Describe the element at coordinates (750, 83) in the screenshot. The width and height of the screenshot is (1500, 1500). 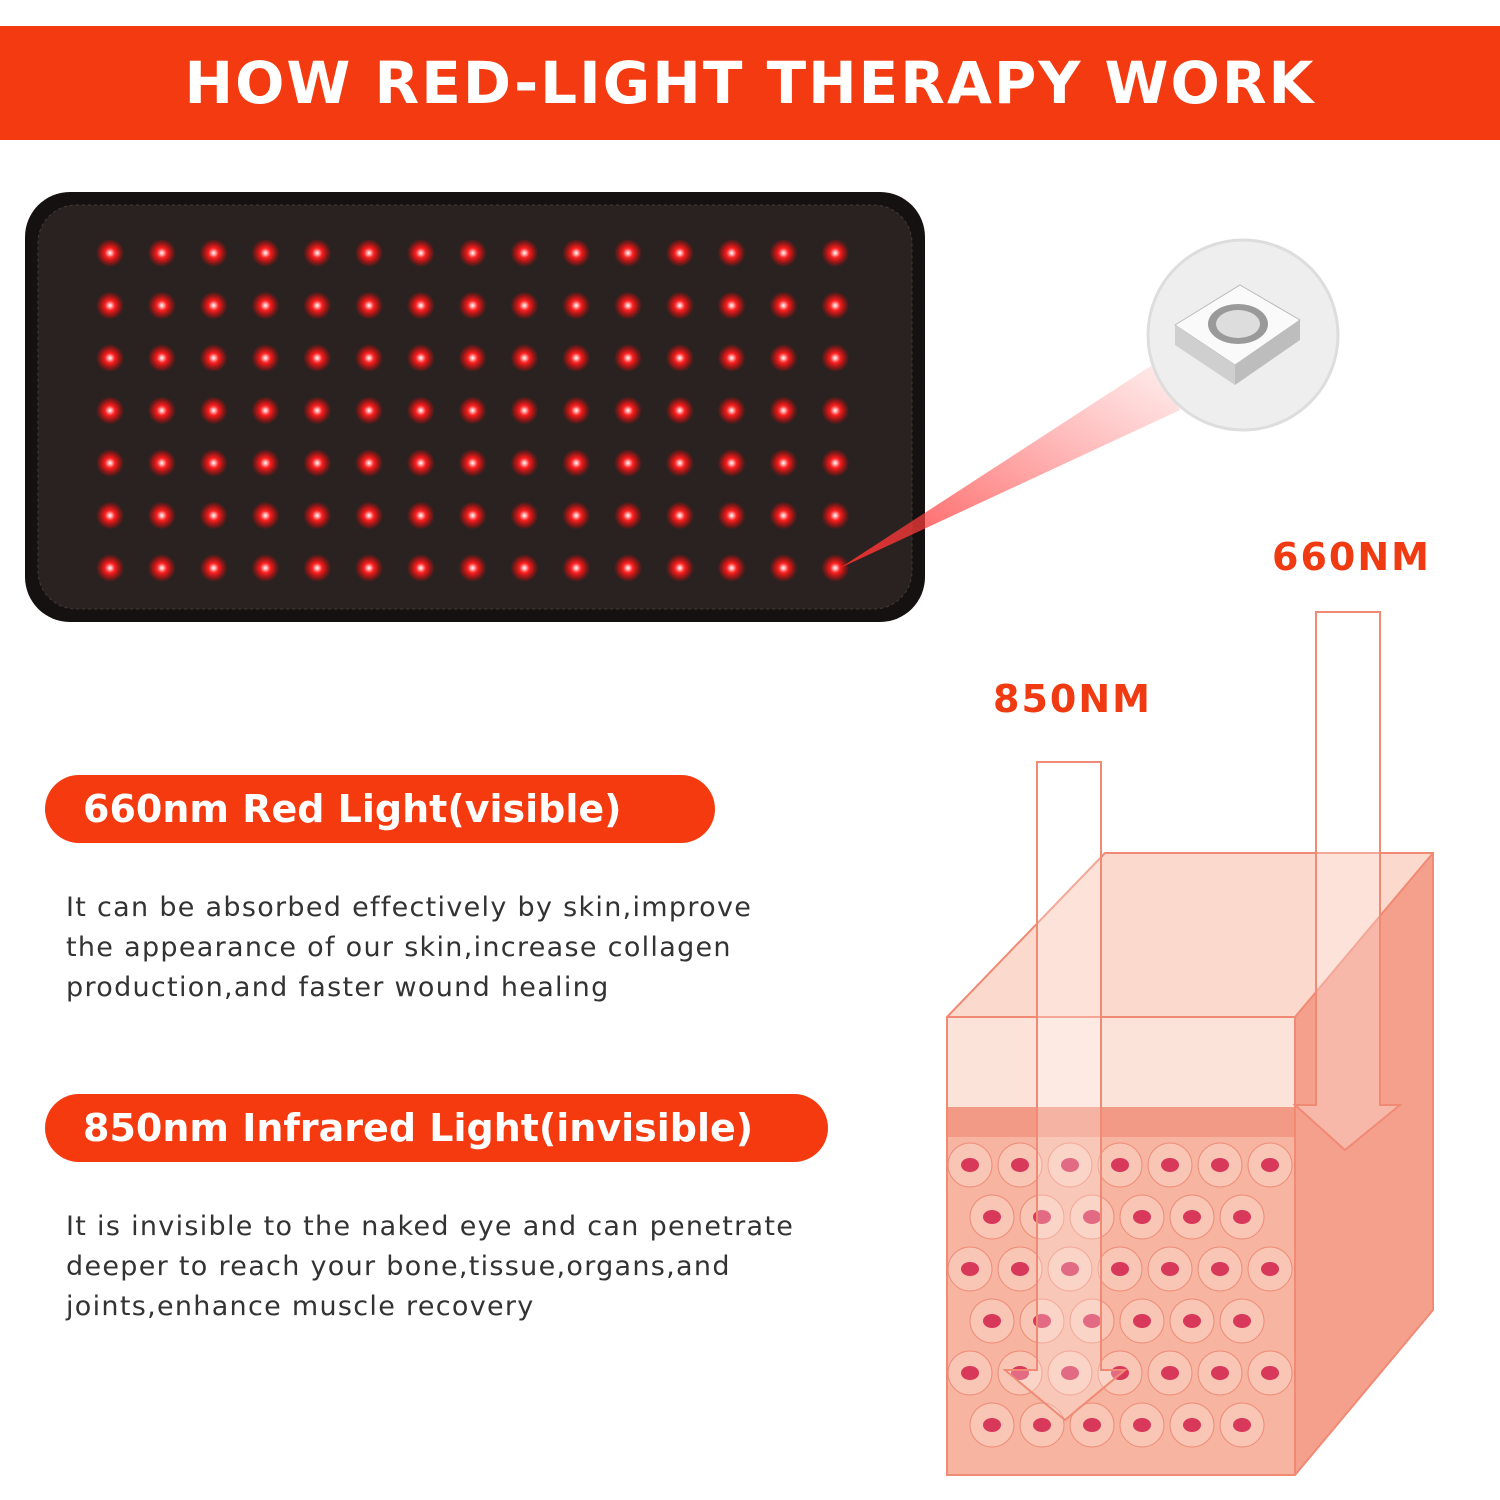
I see `page-title: HOW RED-LIGHT THERAPY WORK` at that location.